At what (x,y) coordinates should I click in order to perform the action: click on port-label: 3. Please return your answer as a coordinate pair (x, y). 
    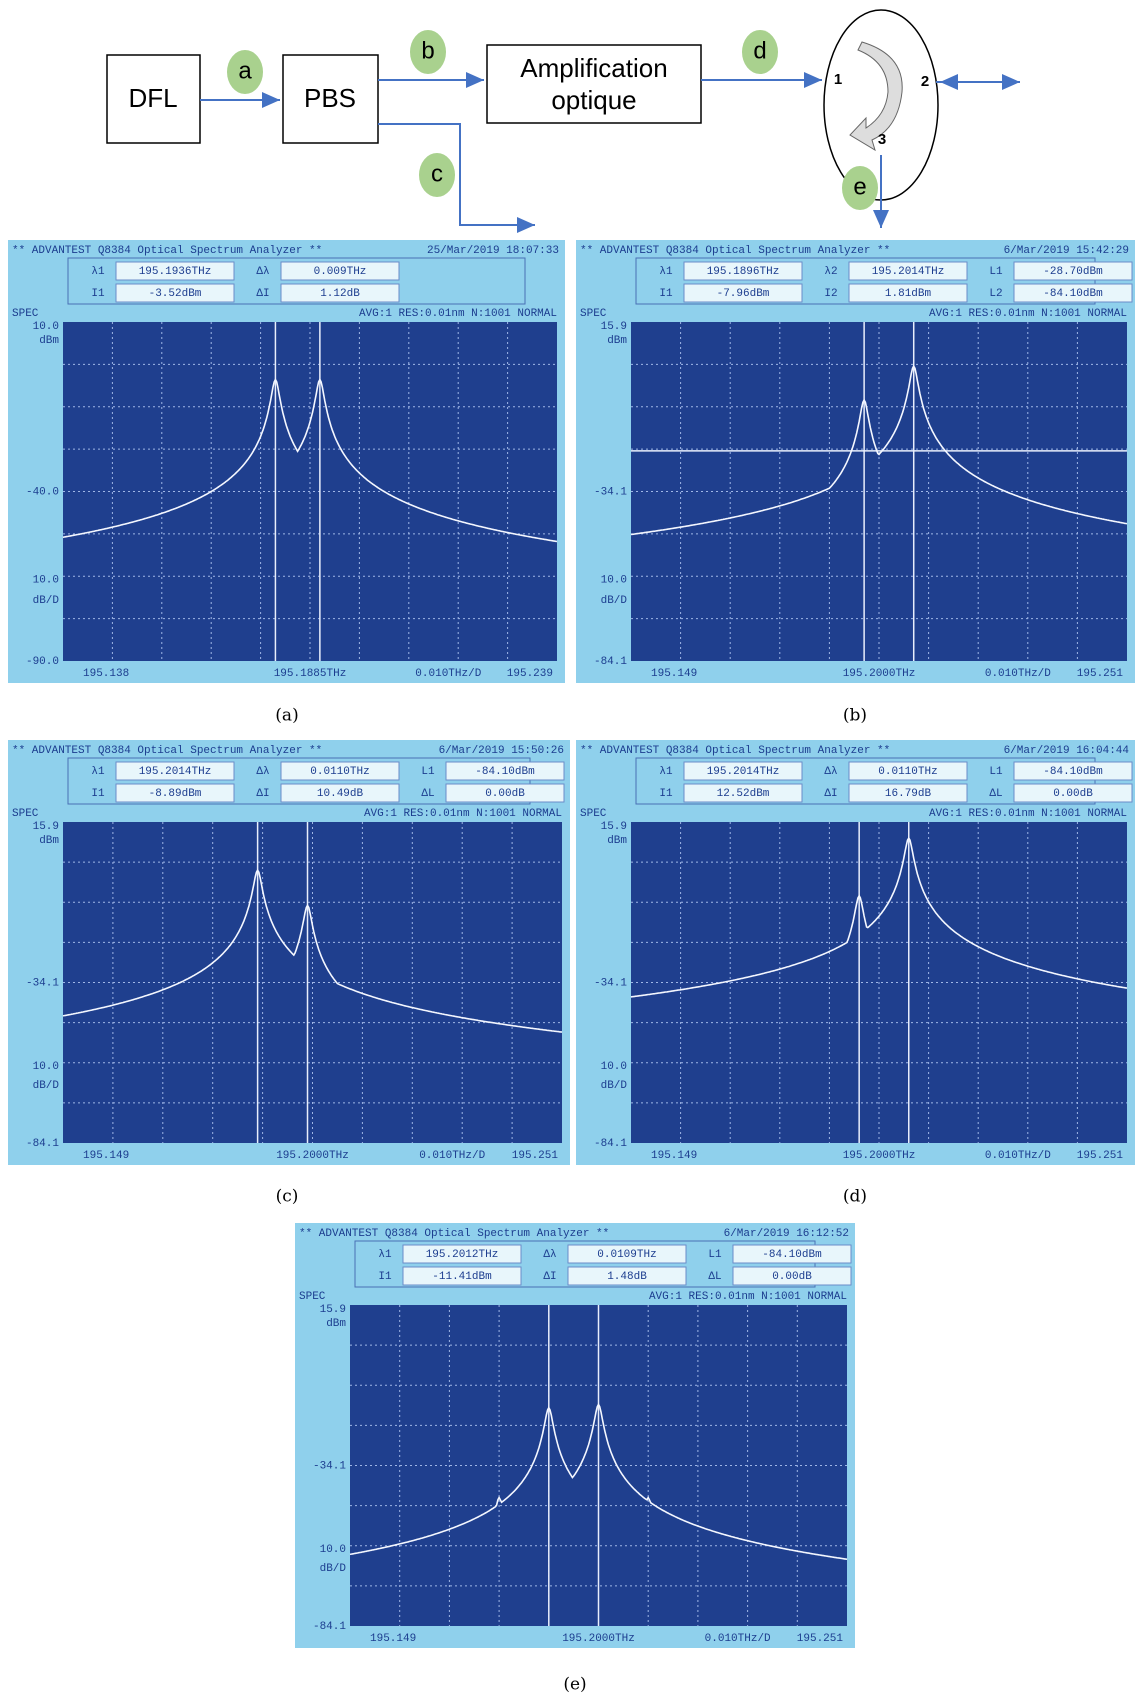
    Looking at the image, I should click on (882, 139).